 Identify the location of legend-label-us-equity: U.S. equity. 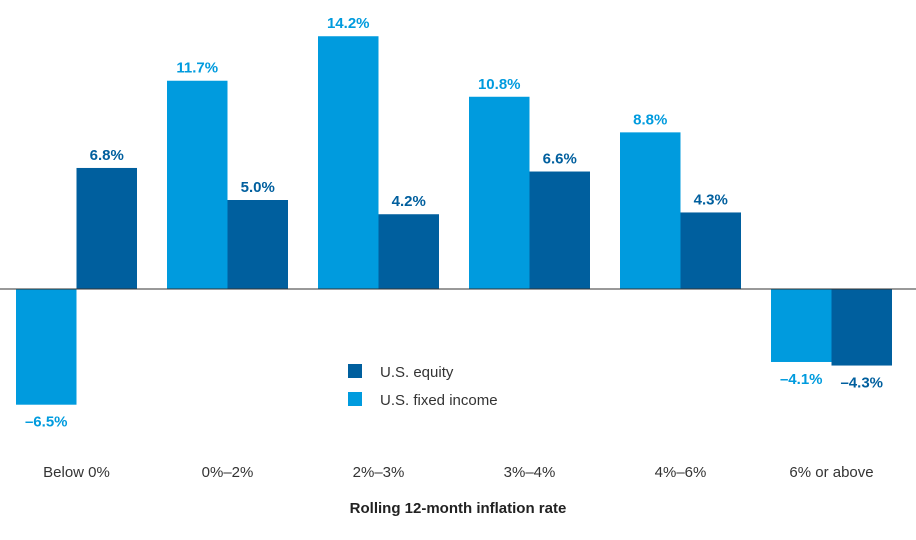
(417, 372).